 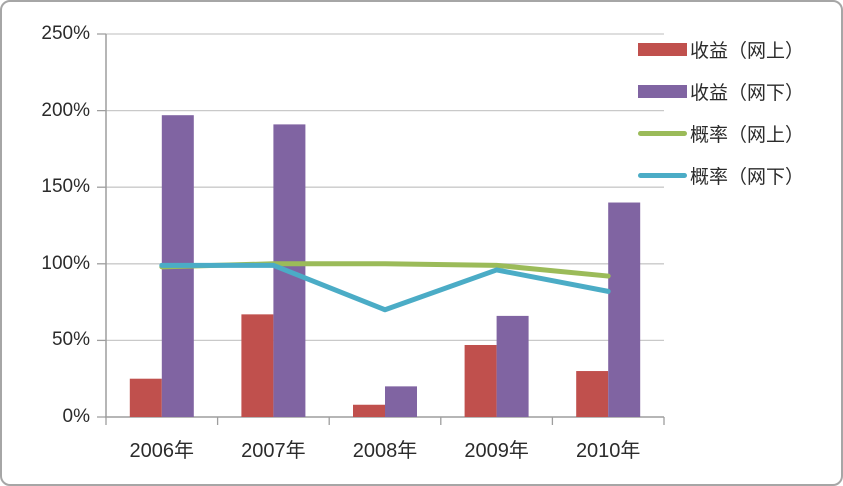 I want to click on legend-label: 概率（网下）, so click(x=747, y=177).